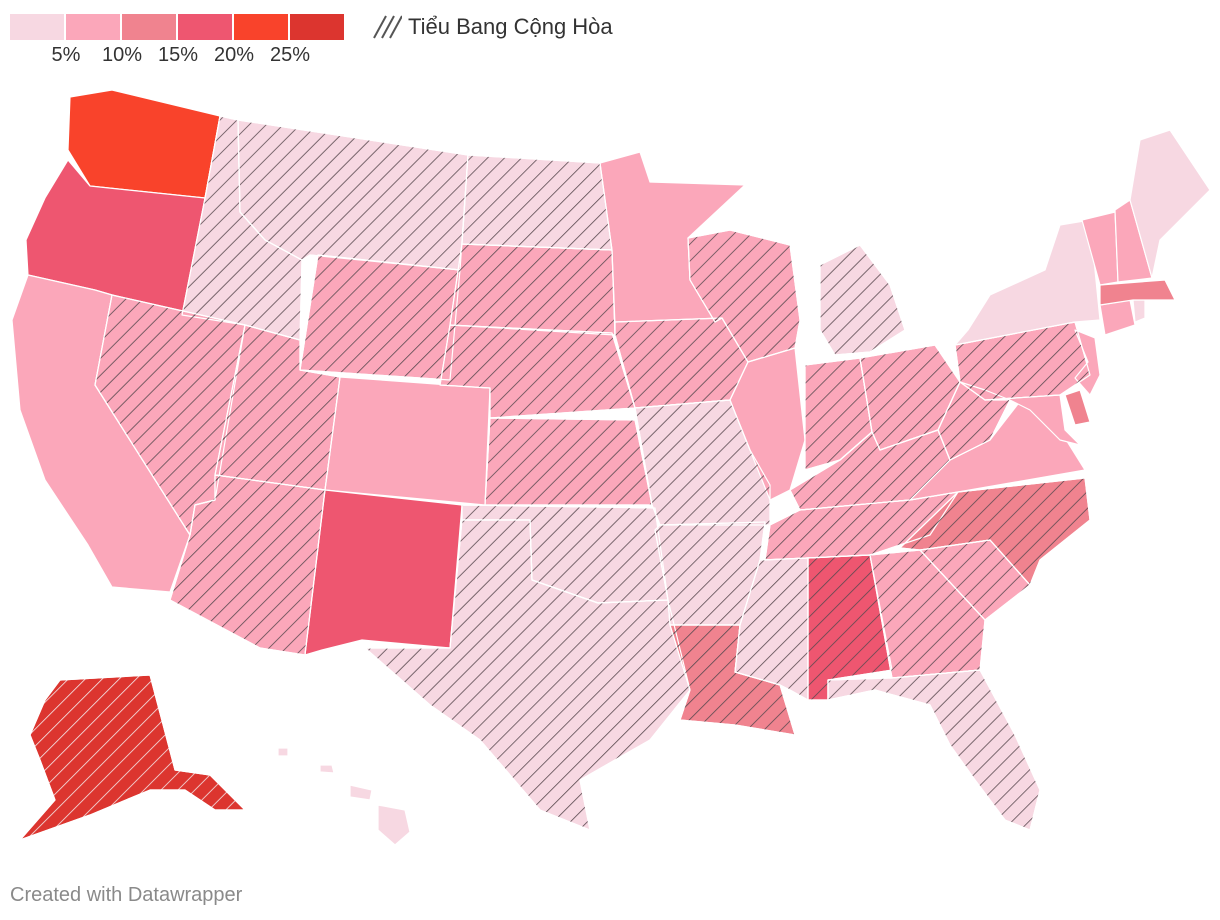 The height and width of the screenshot is (920, 1220). What do you see at coordinates (234, 55) in the screenshot?
I see `legend-tick: 20%` at bounding box center [234, 55].